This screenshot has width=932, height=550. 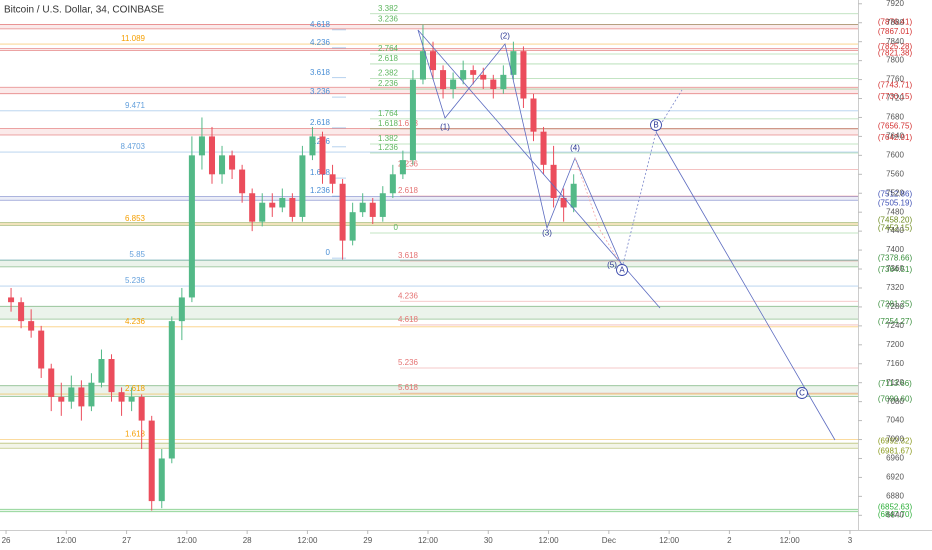 What do you see at coordinates (388, 73) in the screenshot?
I see `fib-label: 2.382` at bounding box center [388, 73].